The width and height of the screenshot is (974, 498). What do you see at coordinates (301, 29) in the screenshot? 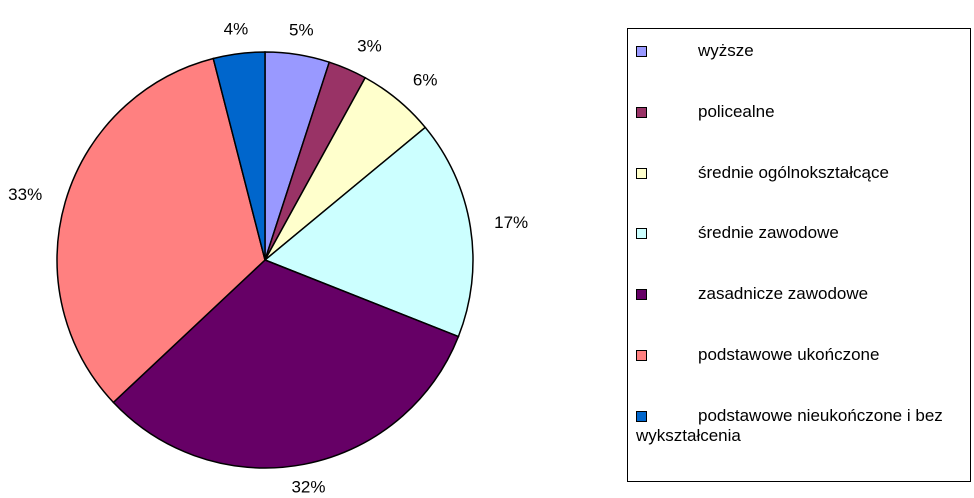
I see `data-label: 5%` at bounding box center [301, 29].